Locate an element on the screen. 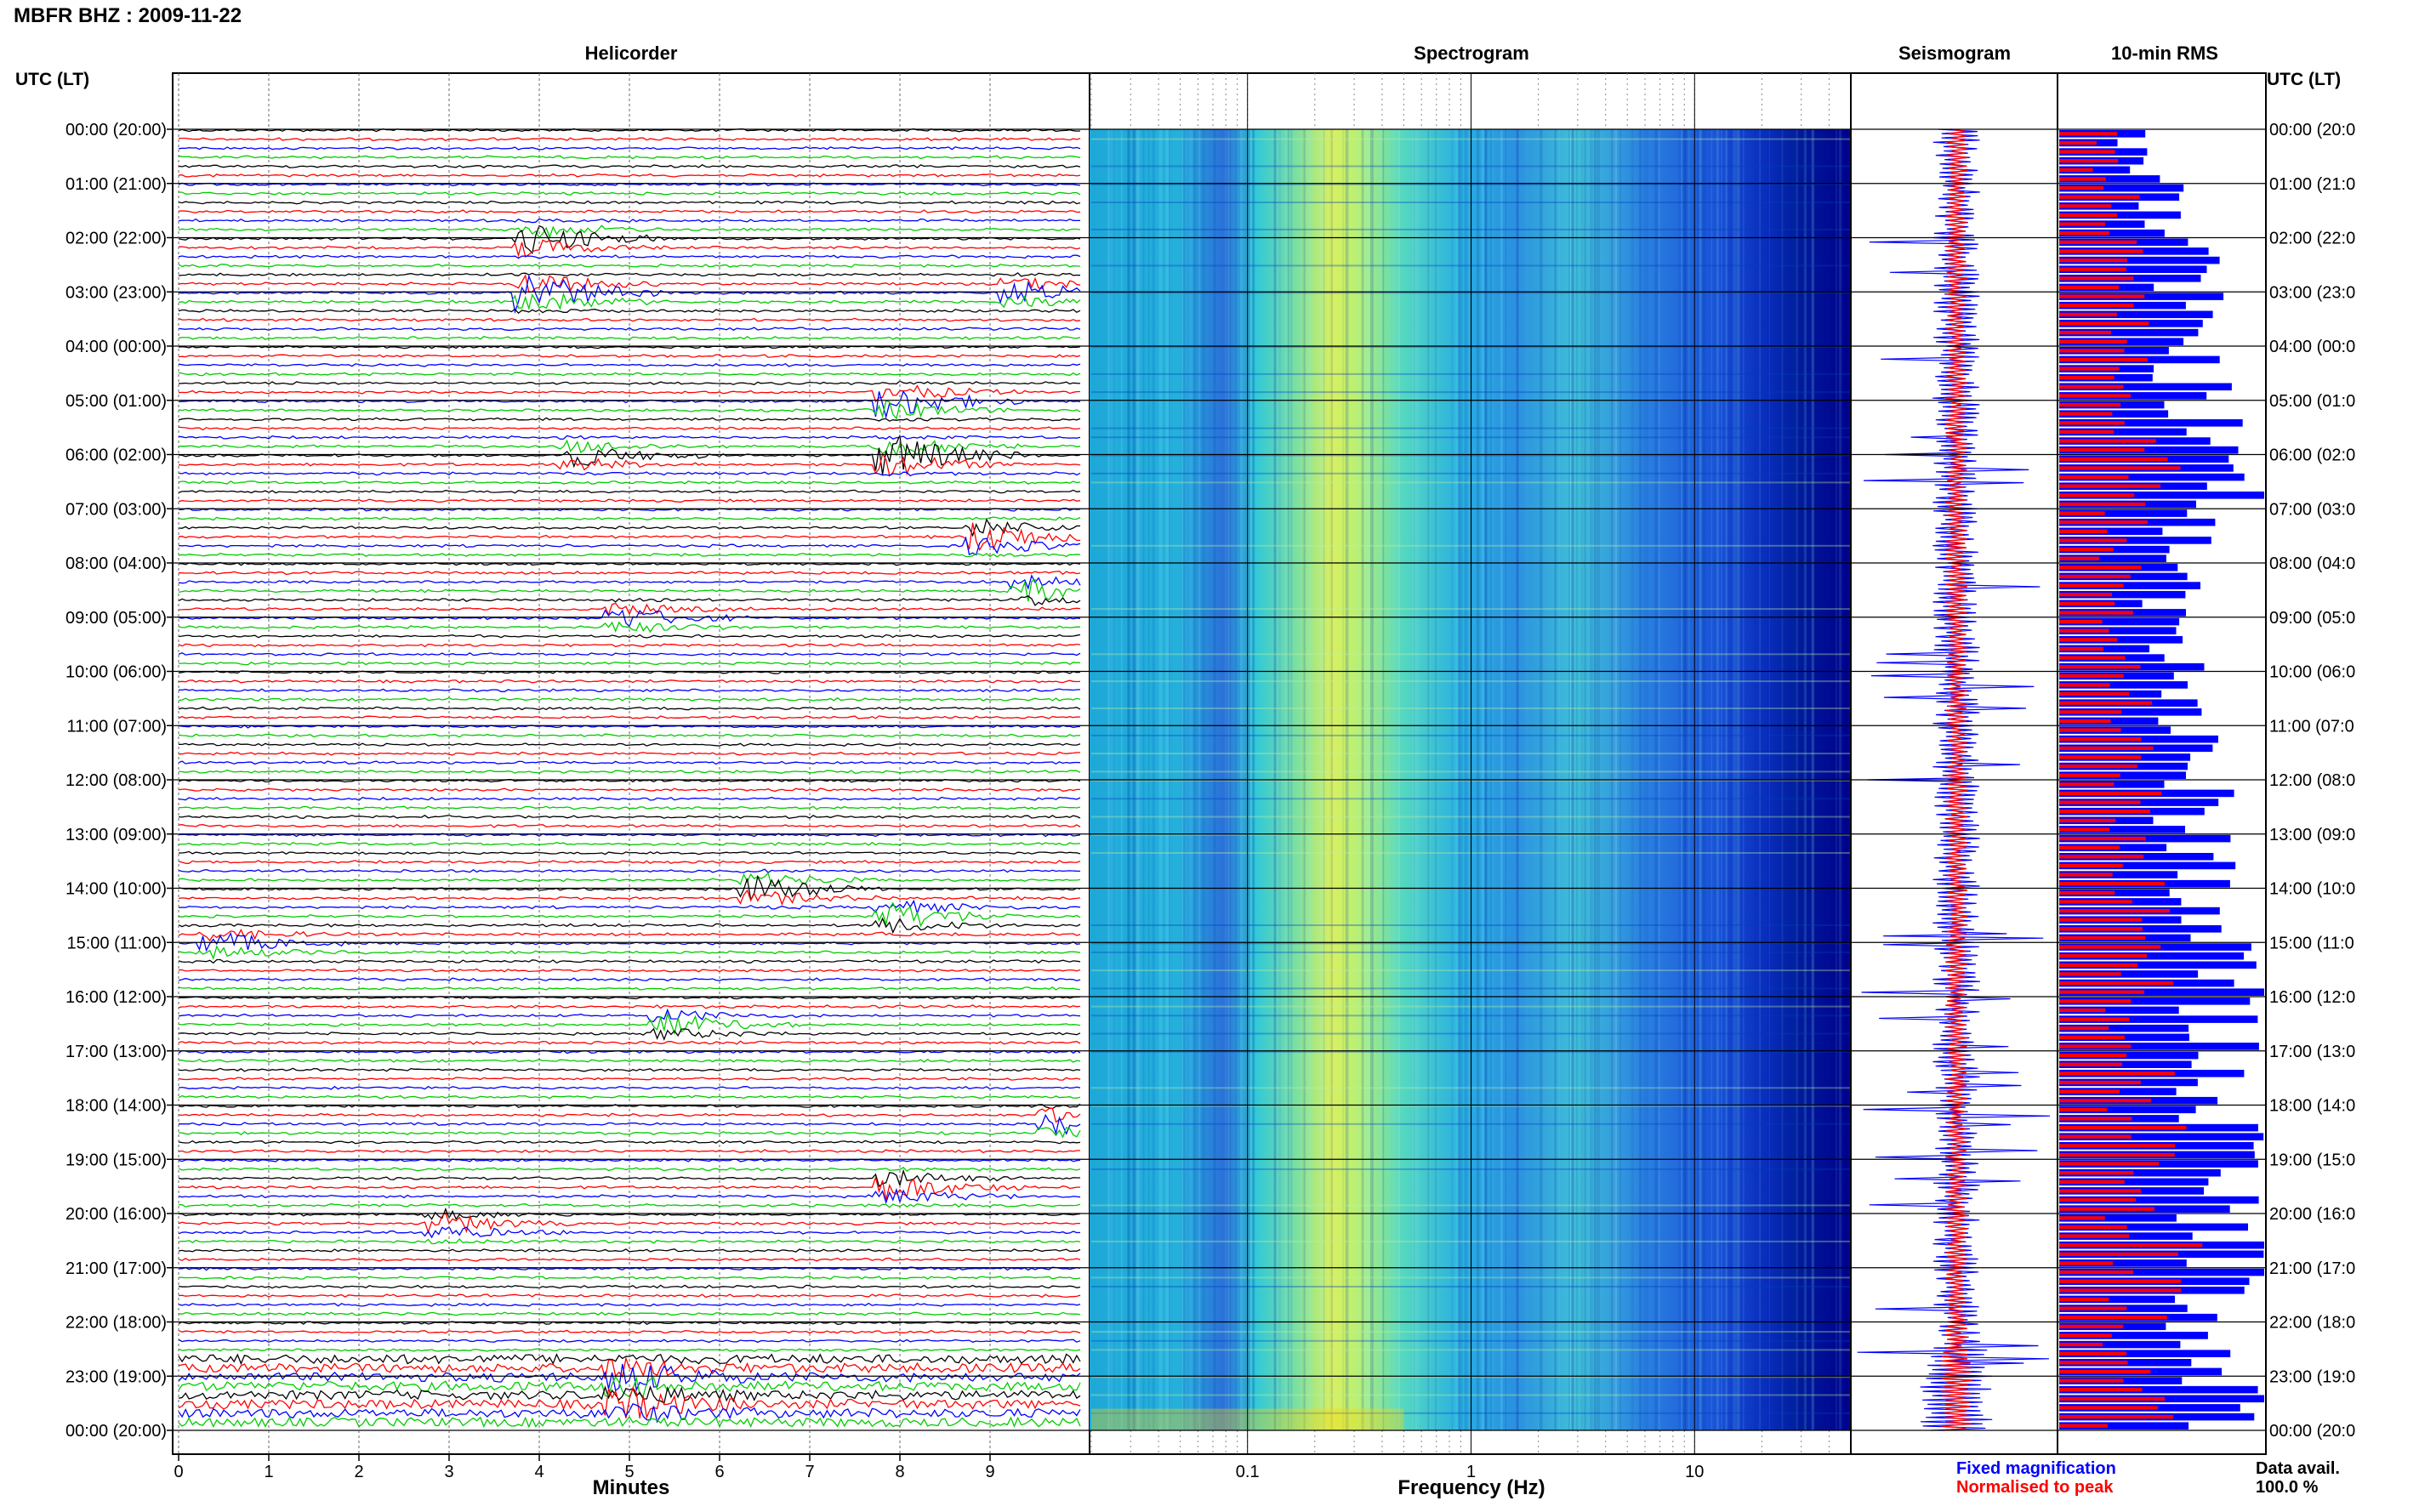 The height and width of the screenshot is (1512, 2419). rms-title: 10-min RMS is located at coordinates (2164, 53).